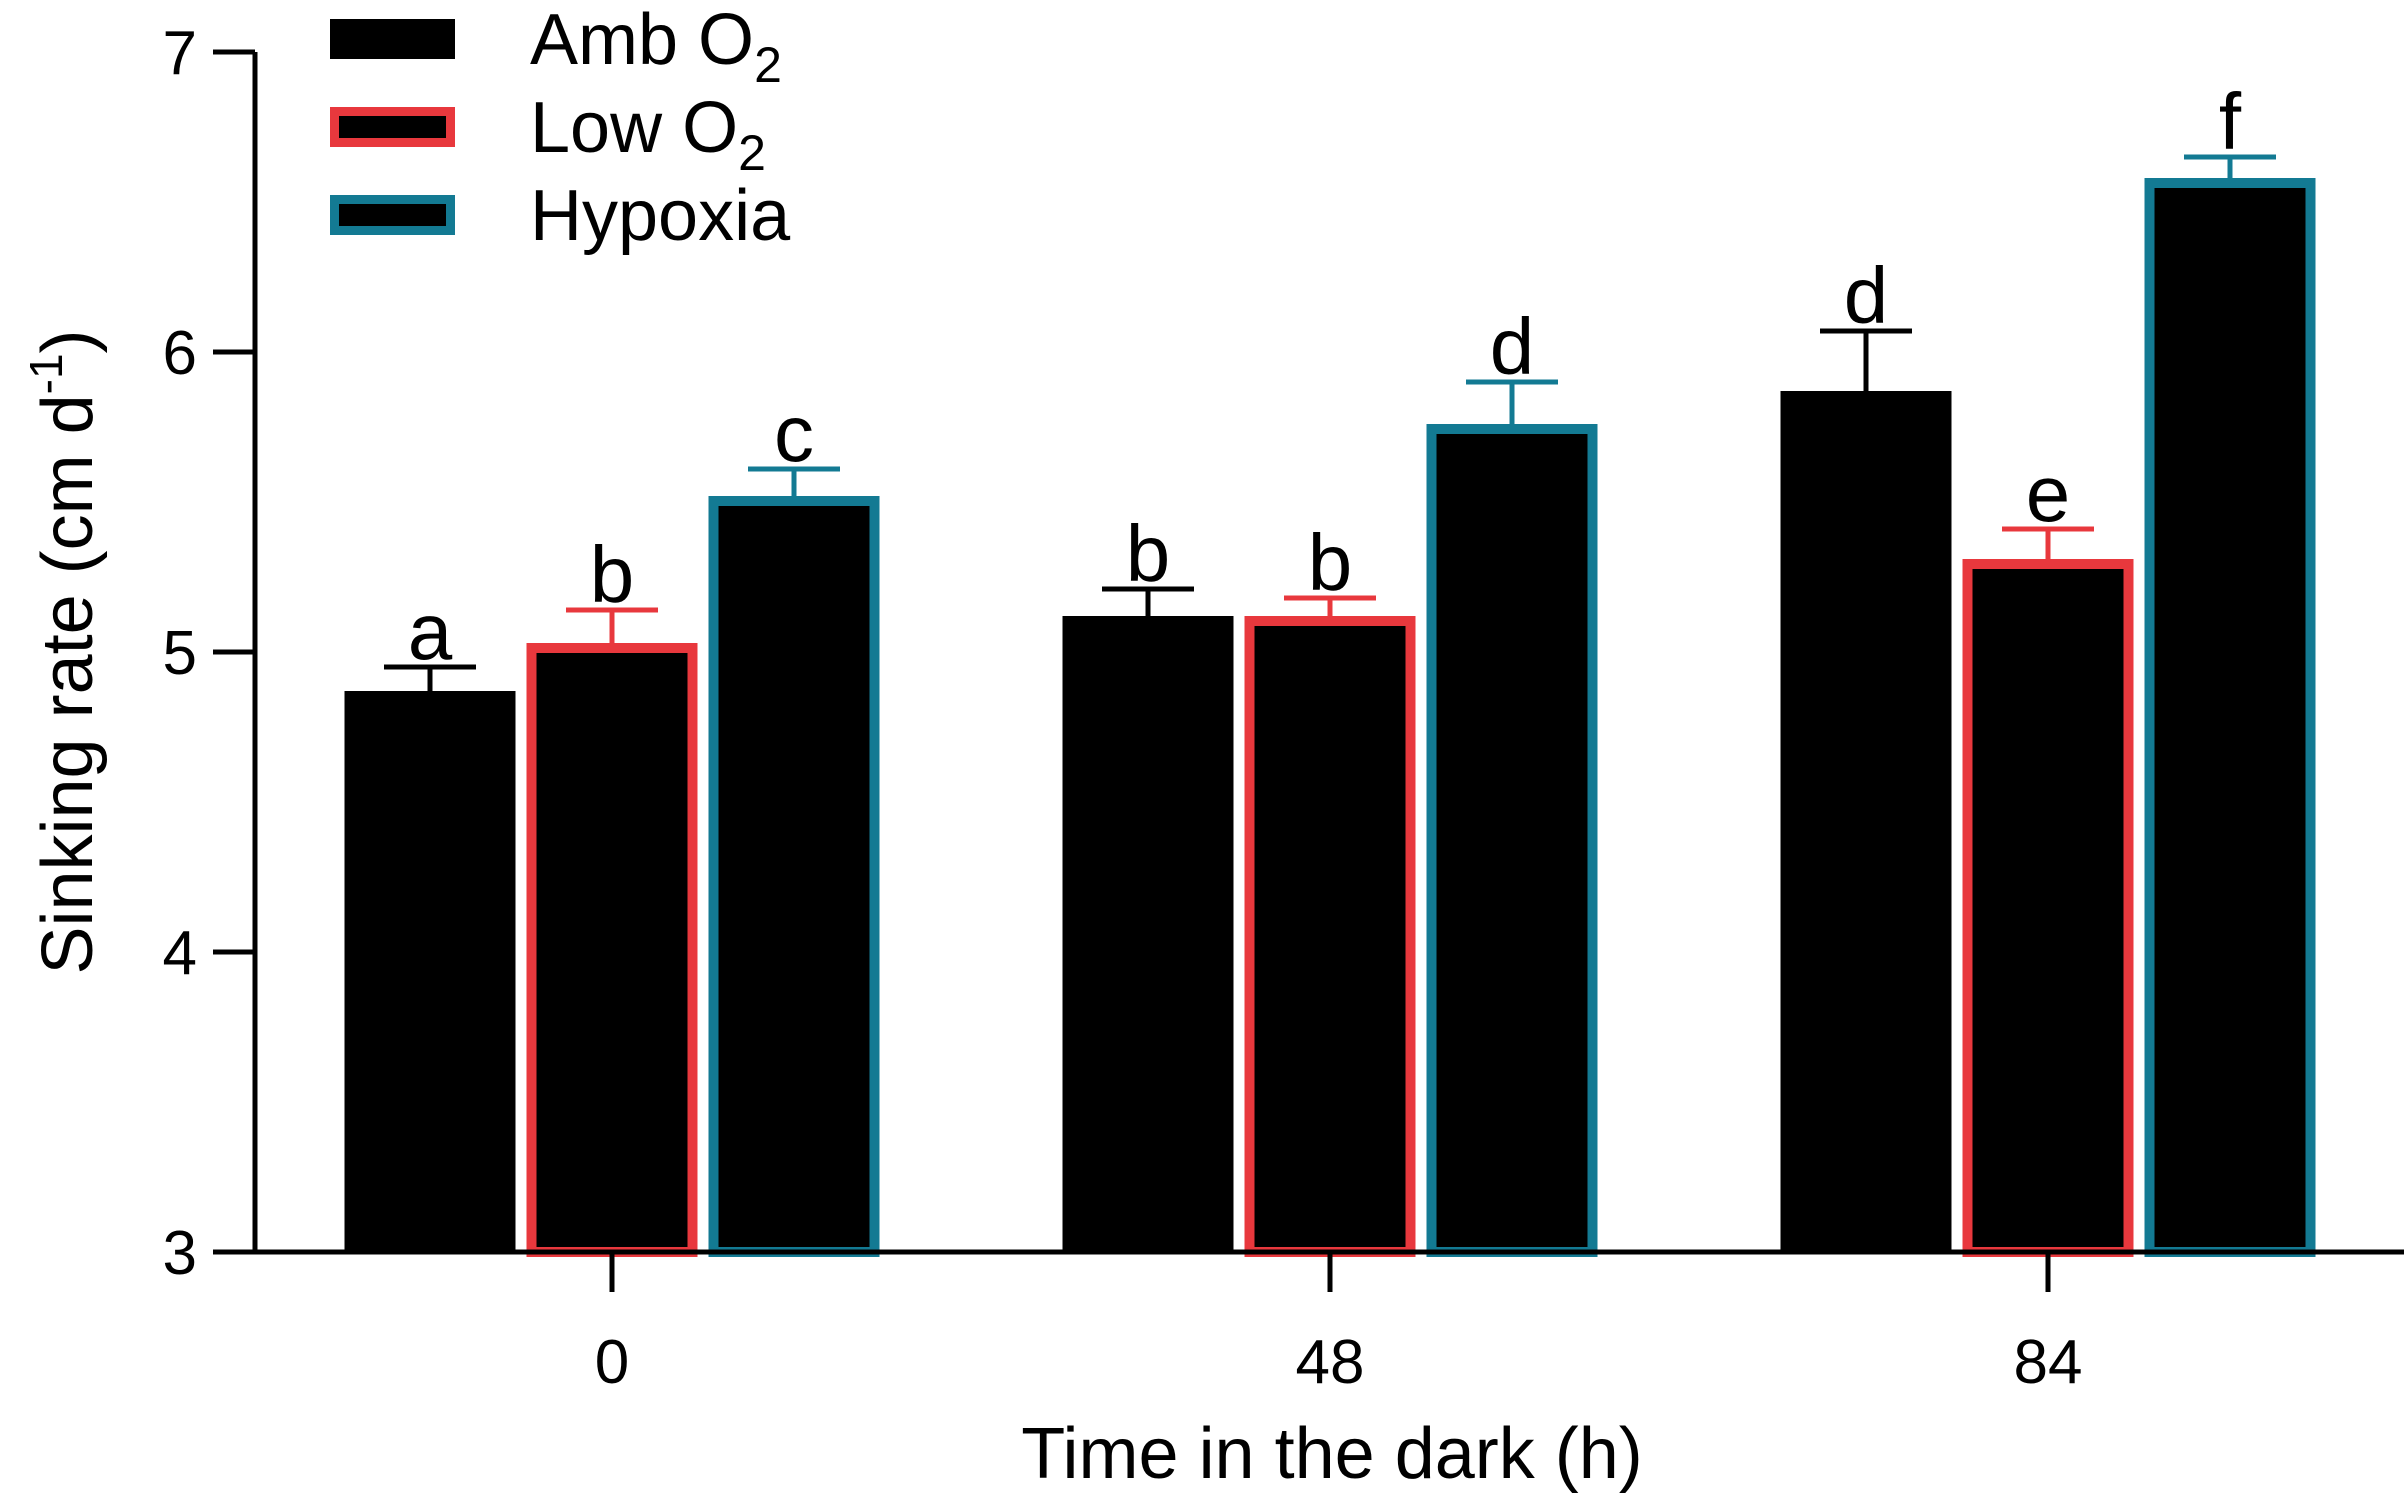 This screenshot has width=2404, height=1498. I want to click on legend-label-text: Low O, so click(634, 128).